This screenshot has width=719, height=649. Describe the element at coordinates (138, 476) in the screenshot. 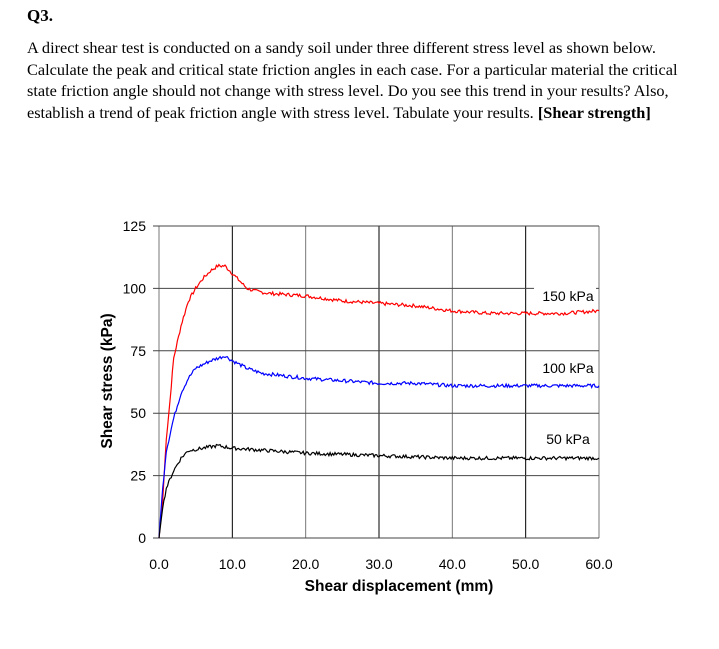

I see `y-tick-label: 25` at that location.